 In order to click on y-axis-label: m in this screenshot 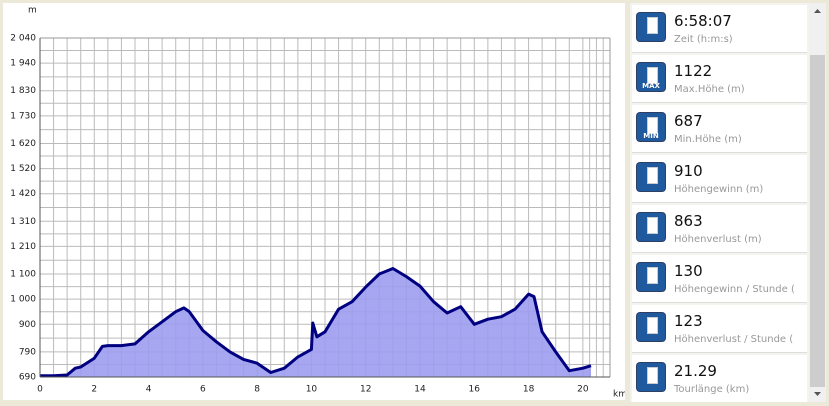, I will do `click(32, 11)`.